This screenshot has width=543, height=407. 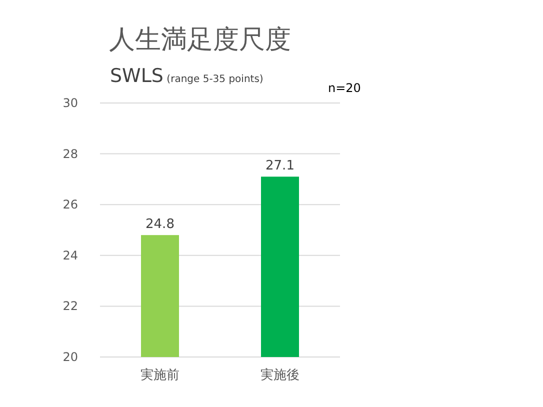 I want to click on x-tick-label: 実施前, so click(x=160, y=375).